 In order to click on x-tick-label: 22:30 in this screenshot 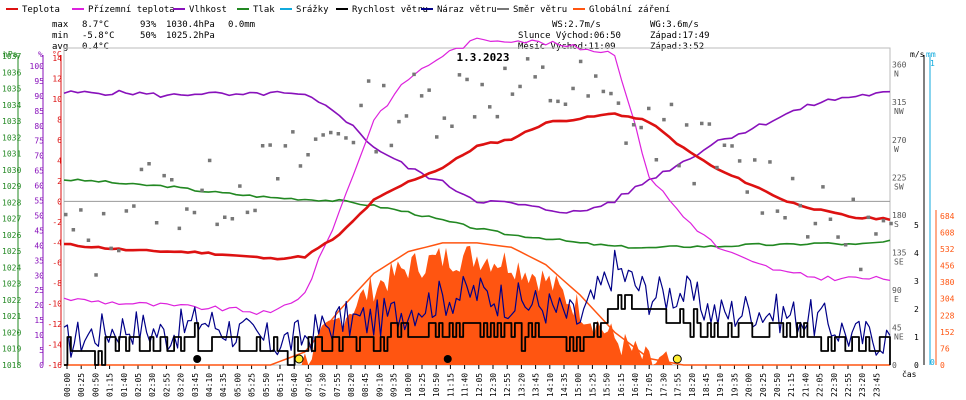, I will do `click(834, 385)`.